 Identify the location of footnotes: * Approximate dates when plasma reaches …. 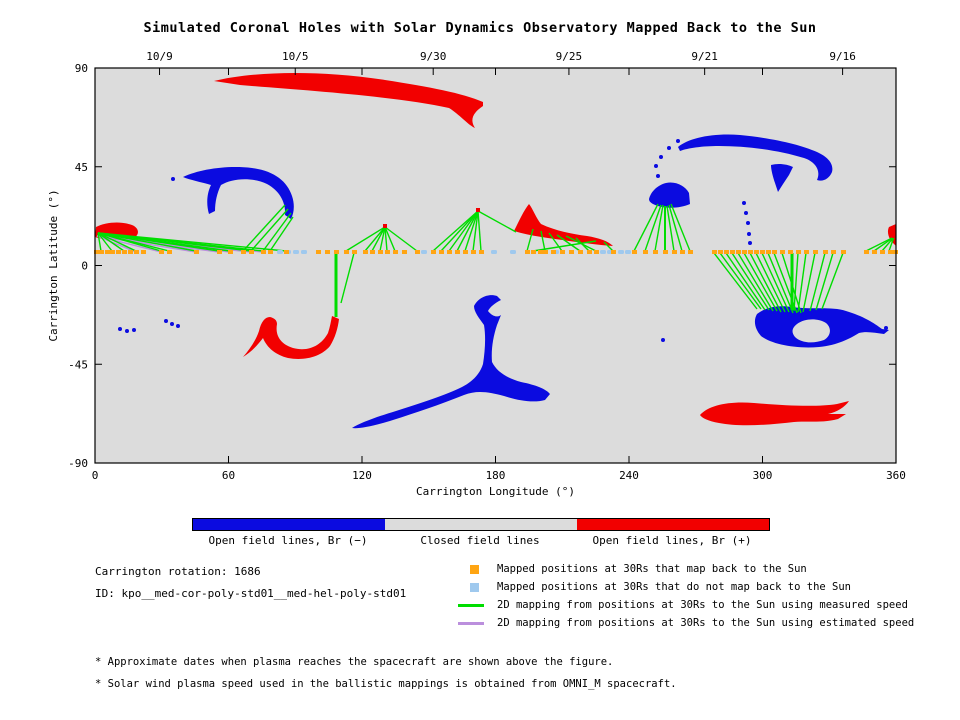
(386, 673).